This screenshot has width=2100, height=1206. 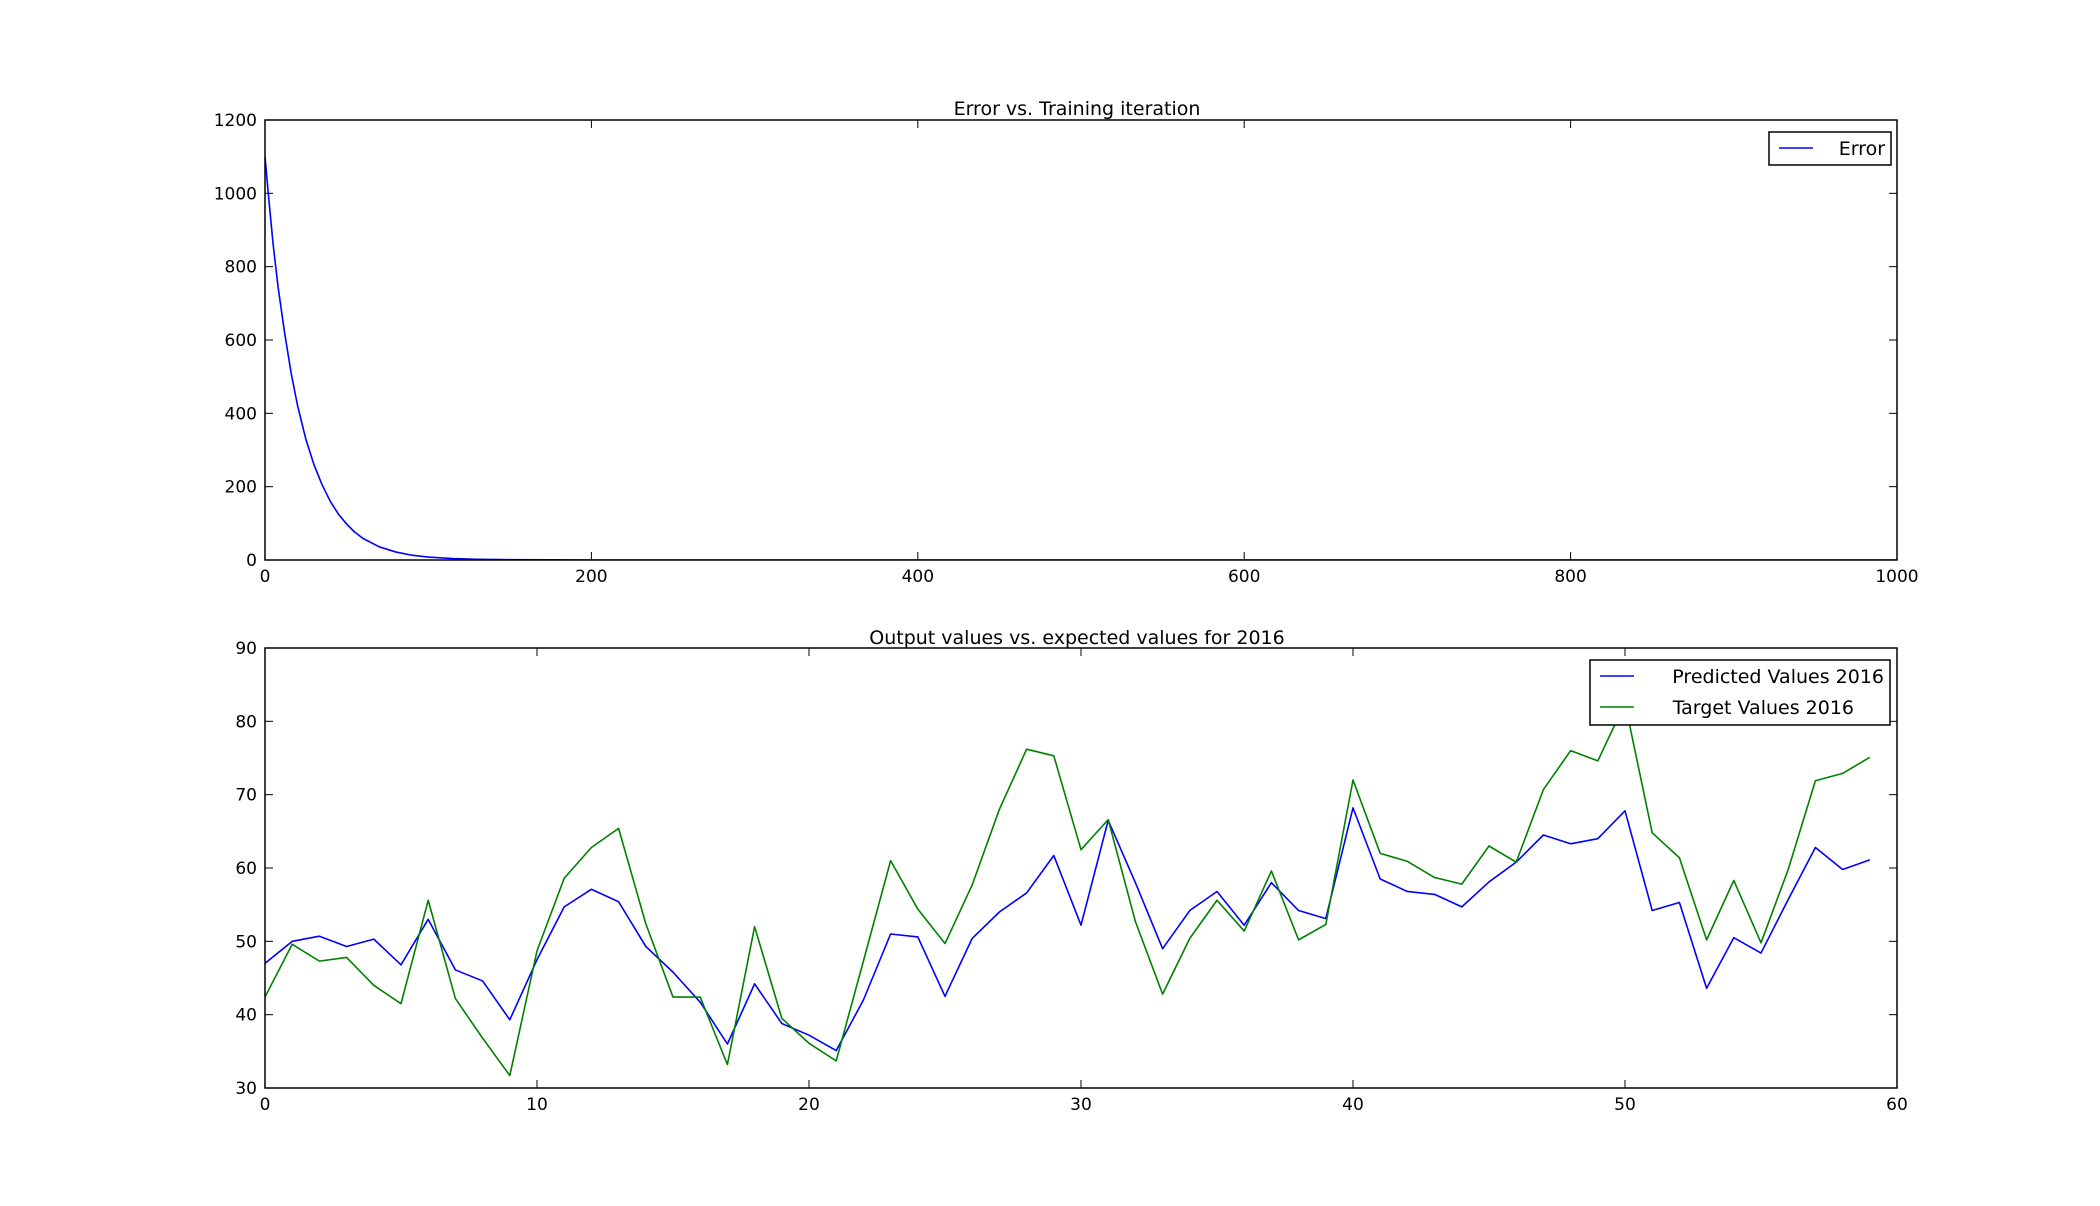 What do you see at coordinates (241, 414) in the screenshot?
I see `error-chart-y-tick-label: 400` at bounding box center [241, 414].